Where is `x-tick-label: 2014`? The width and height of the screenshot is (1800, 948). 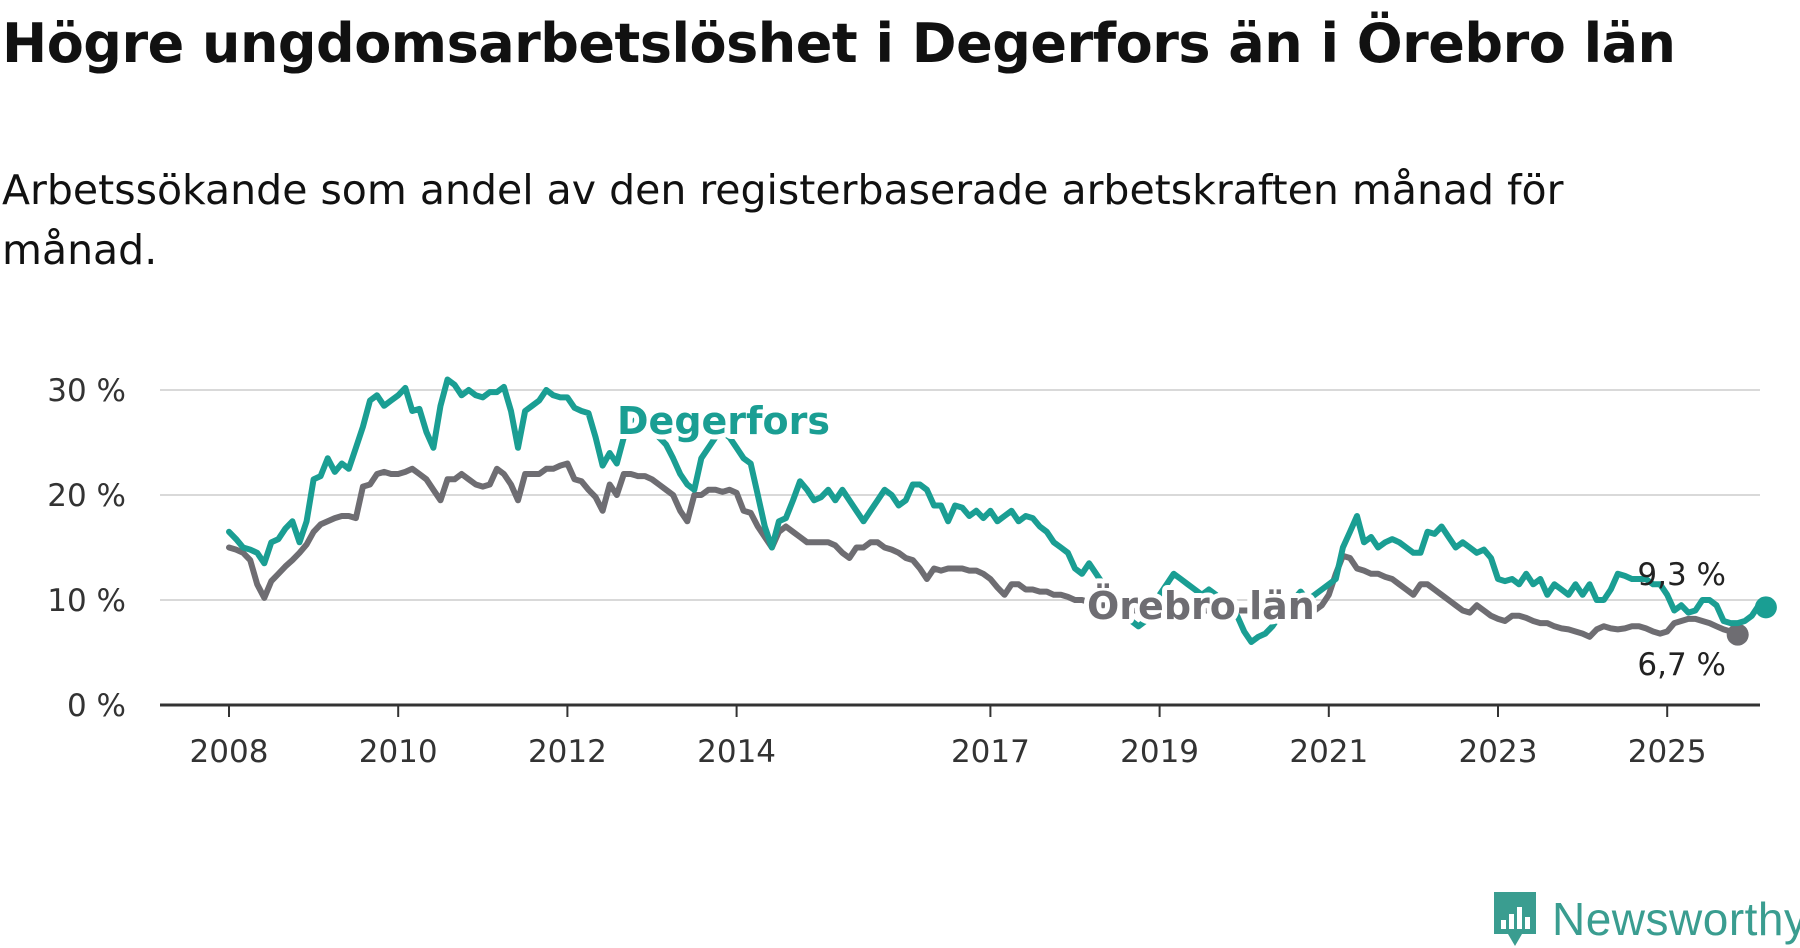
x-tick-label: 2014 is located at coordinates (736, 752).